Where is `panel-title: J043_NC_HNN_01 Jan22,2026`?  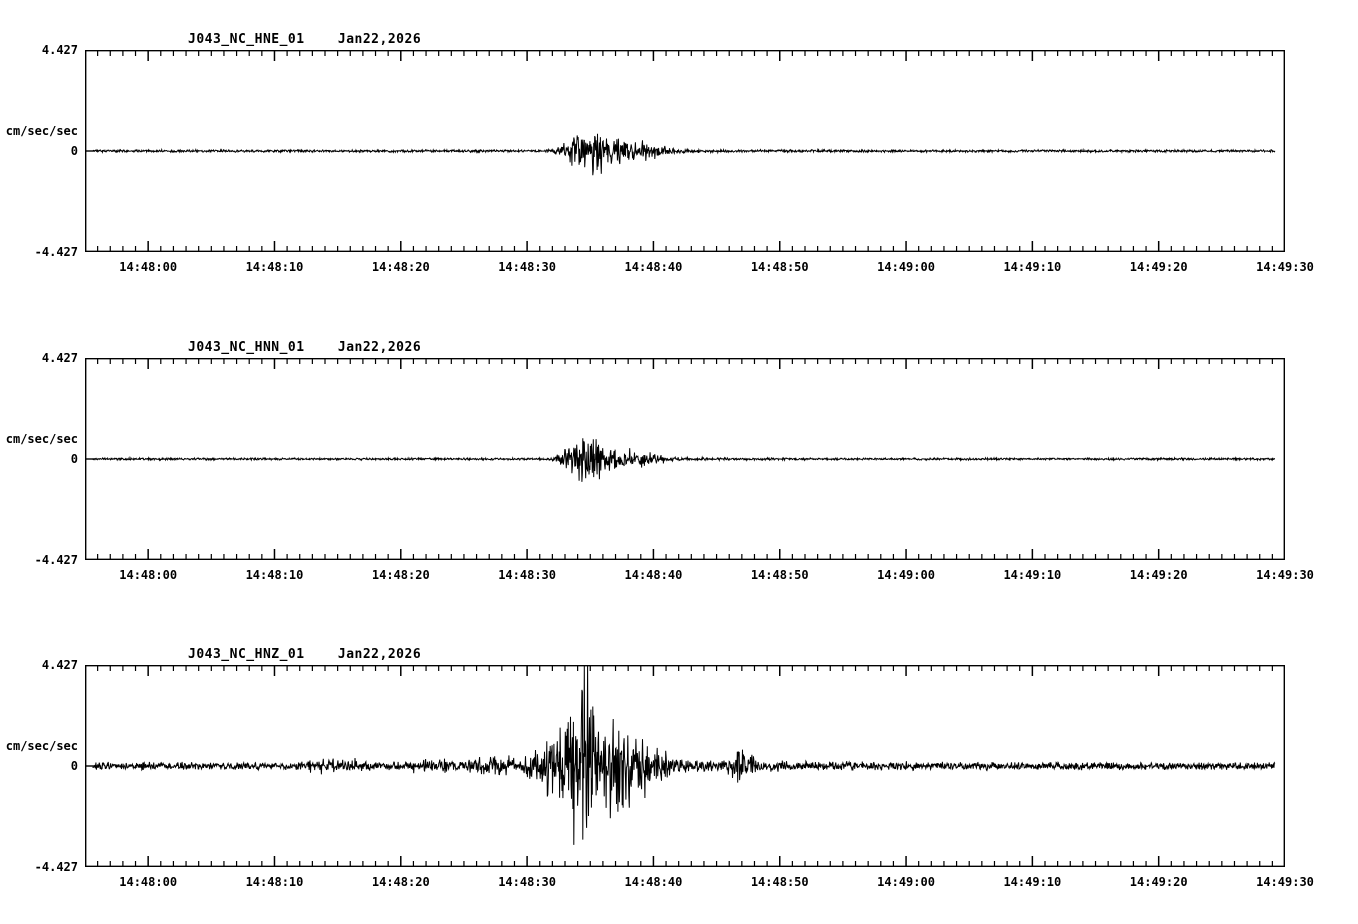 panel-title: J043_NC_HNN_01 Jan22,2026 is located at coordinates (305, 347).